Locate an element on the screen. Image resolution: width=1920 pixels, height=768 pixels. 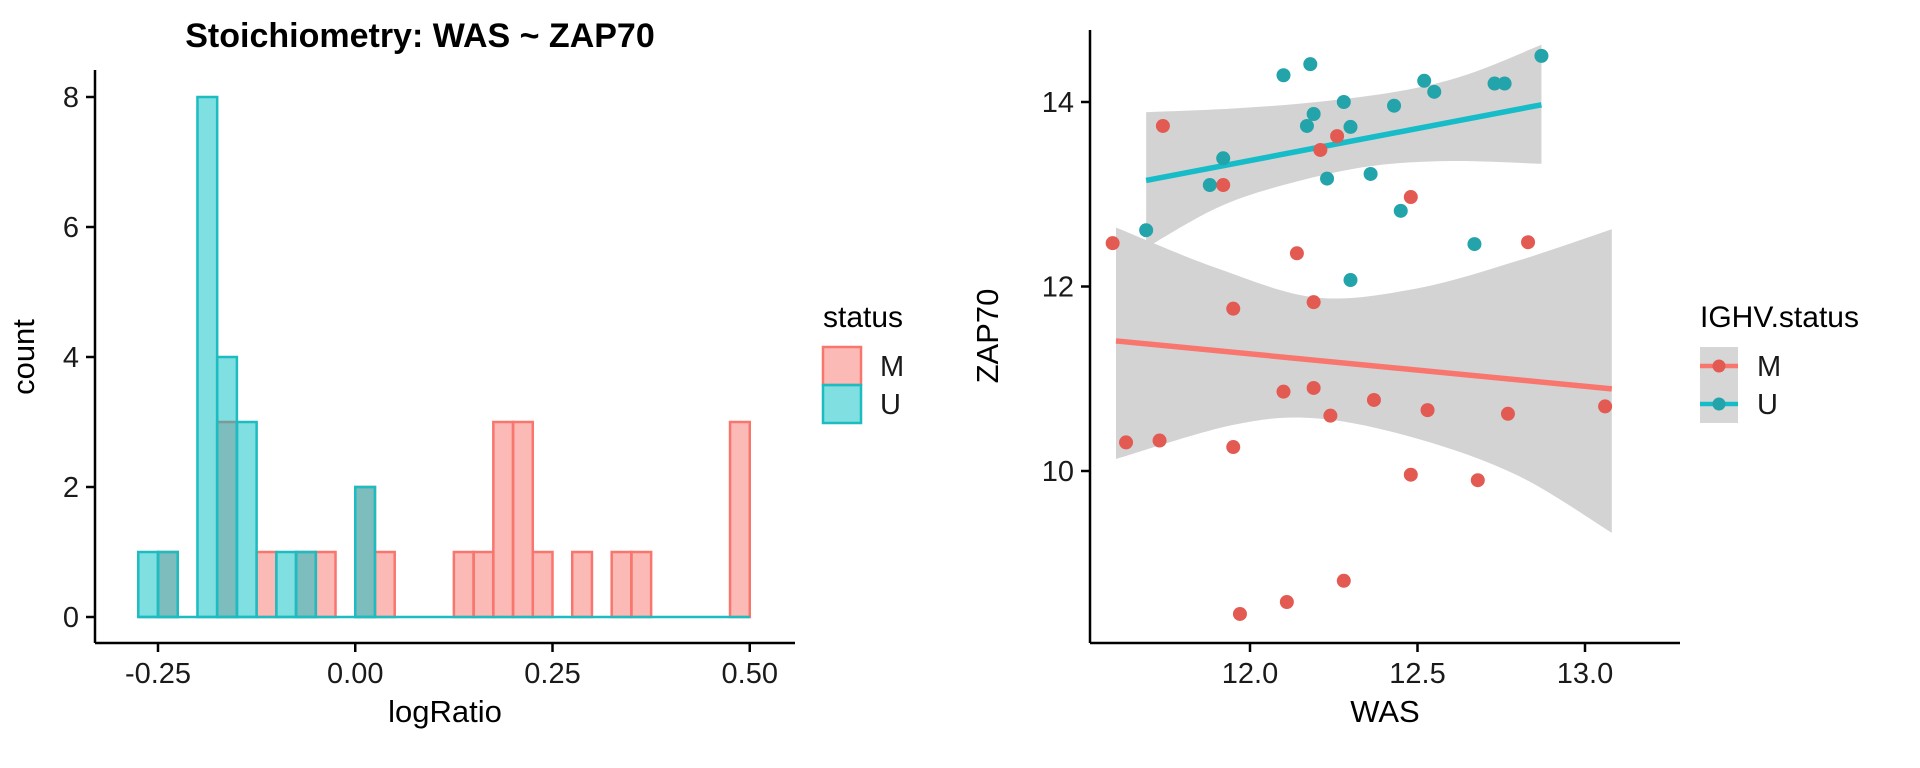
hist-x-tick-label: -0.25 is located at coordinates (158, 674).